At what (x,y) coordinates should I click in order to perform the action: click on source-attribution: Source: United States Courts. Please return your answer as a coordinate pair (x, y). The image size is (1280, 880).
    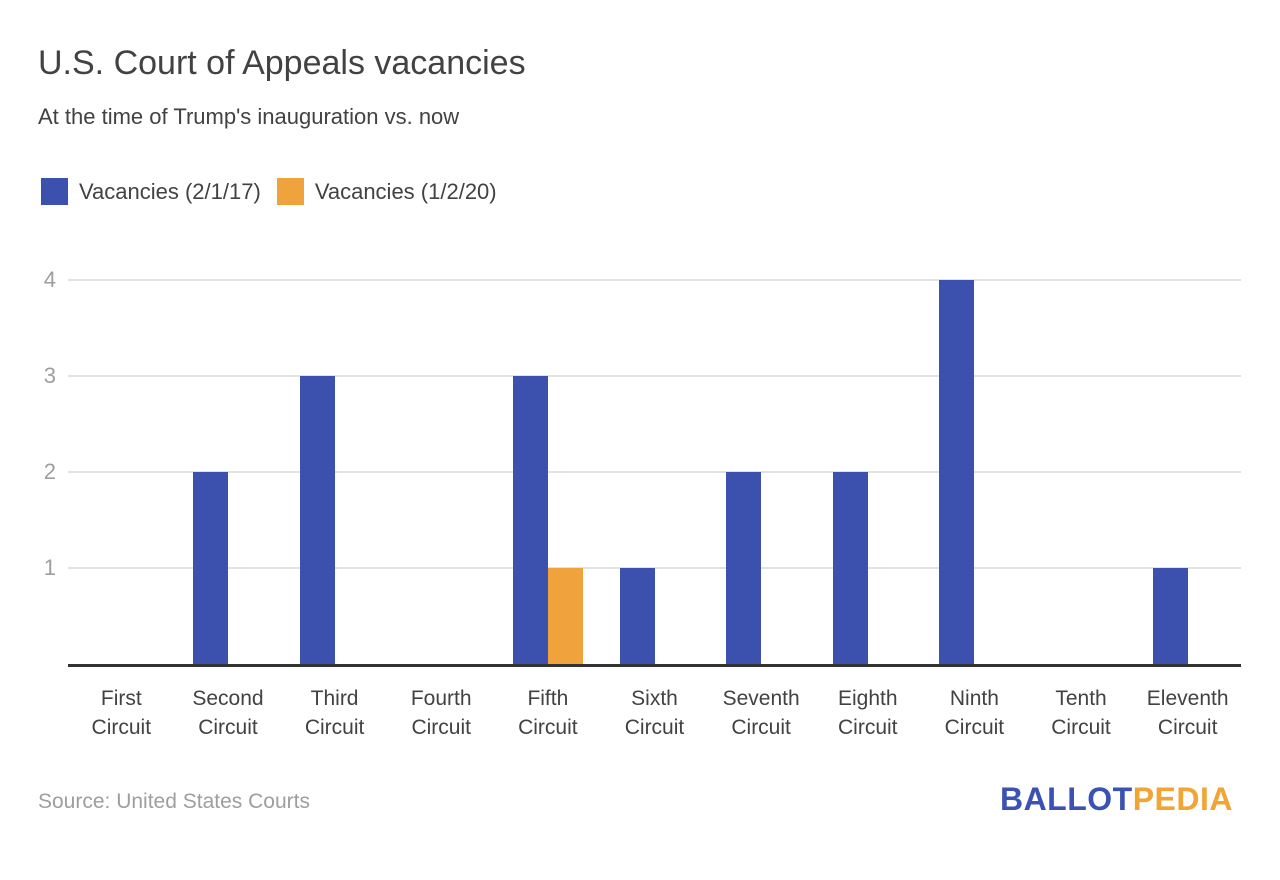
    Looking at the image, I should click on (174, 801).